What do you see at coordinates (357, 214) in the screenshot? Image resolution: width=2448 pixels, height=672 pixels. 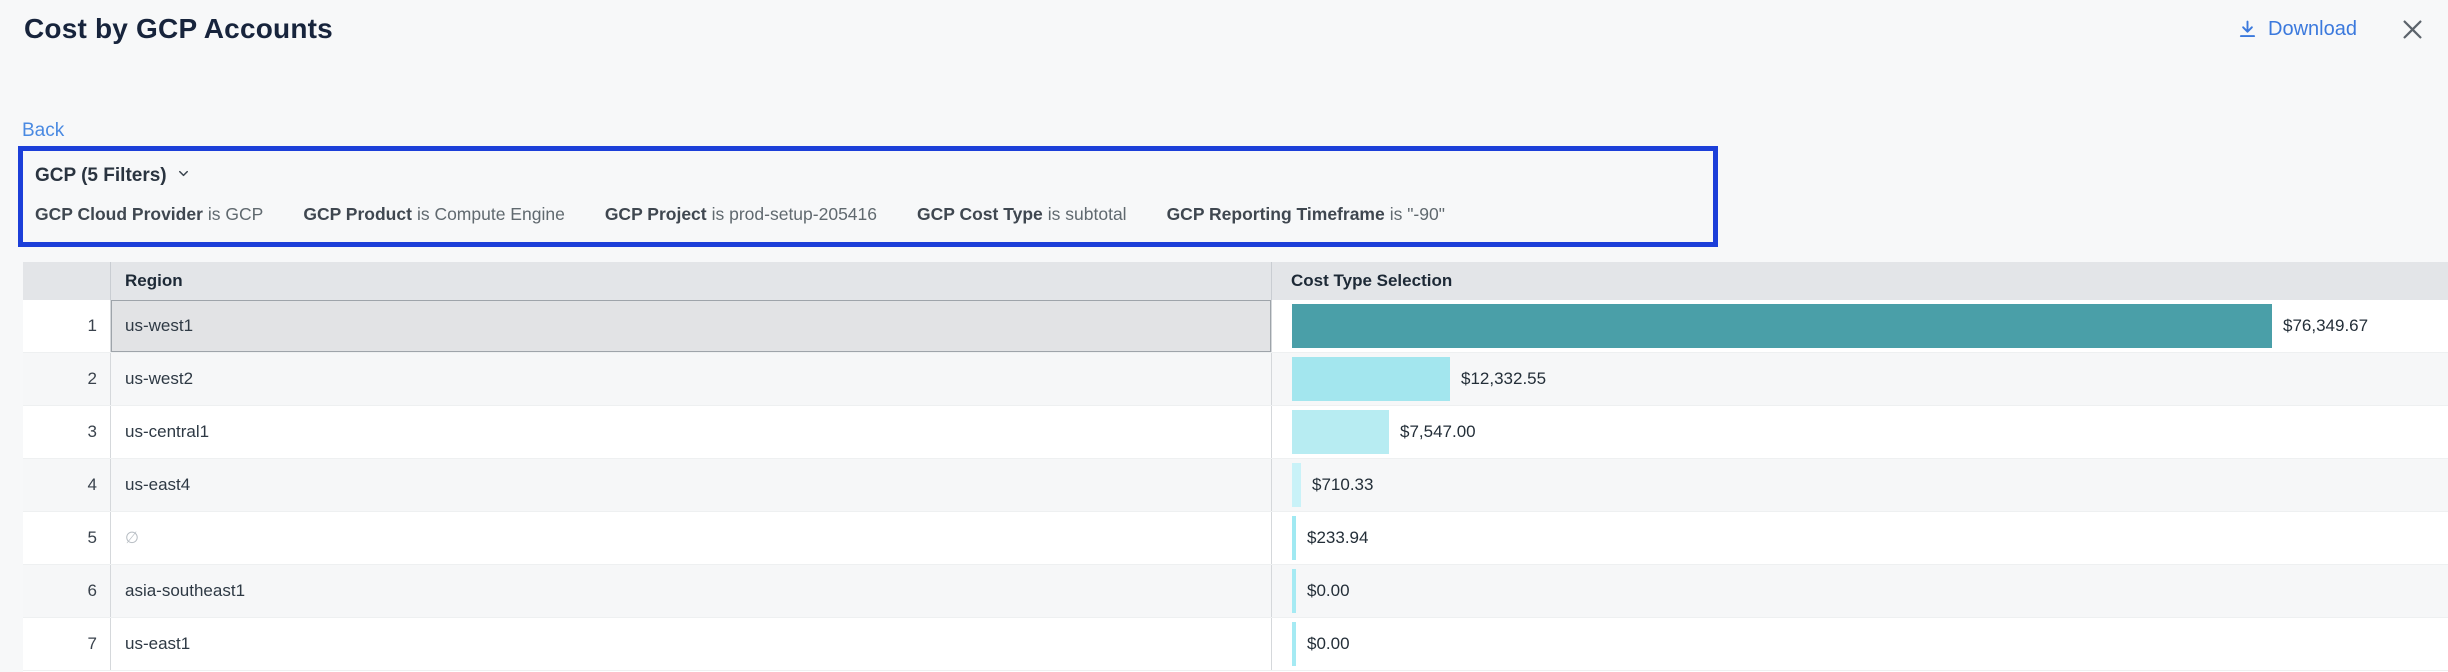 I see `filter-name: GCP Product` at bounding box center [357, 214].